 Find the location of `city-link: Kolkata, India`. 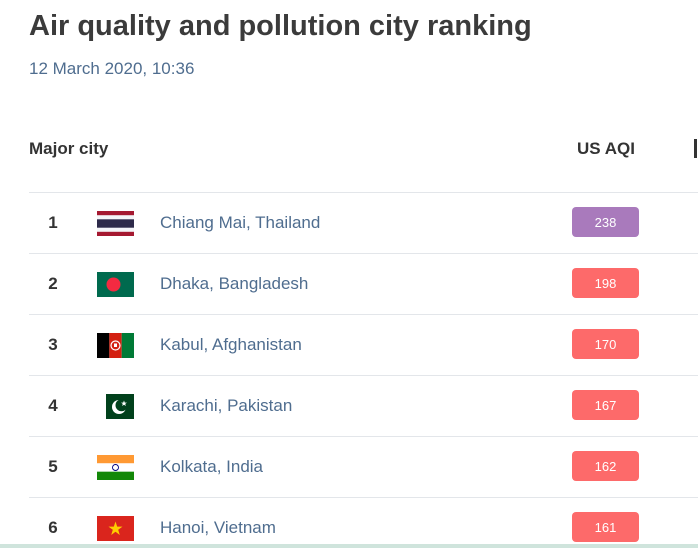

city-link: Kolkata, India is located at coordinates (212, 466).